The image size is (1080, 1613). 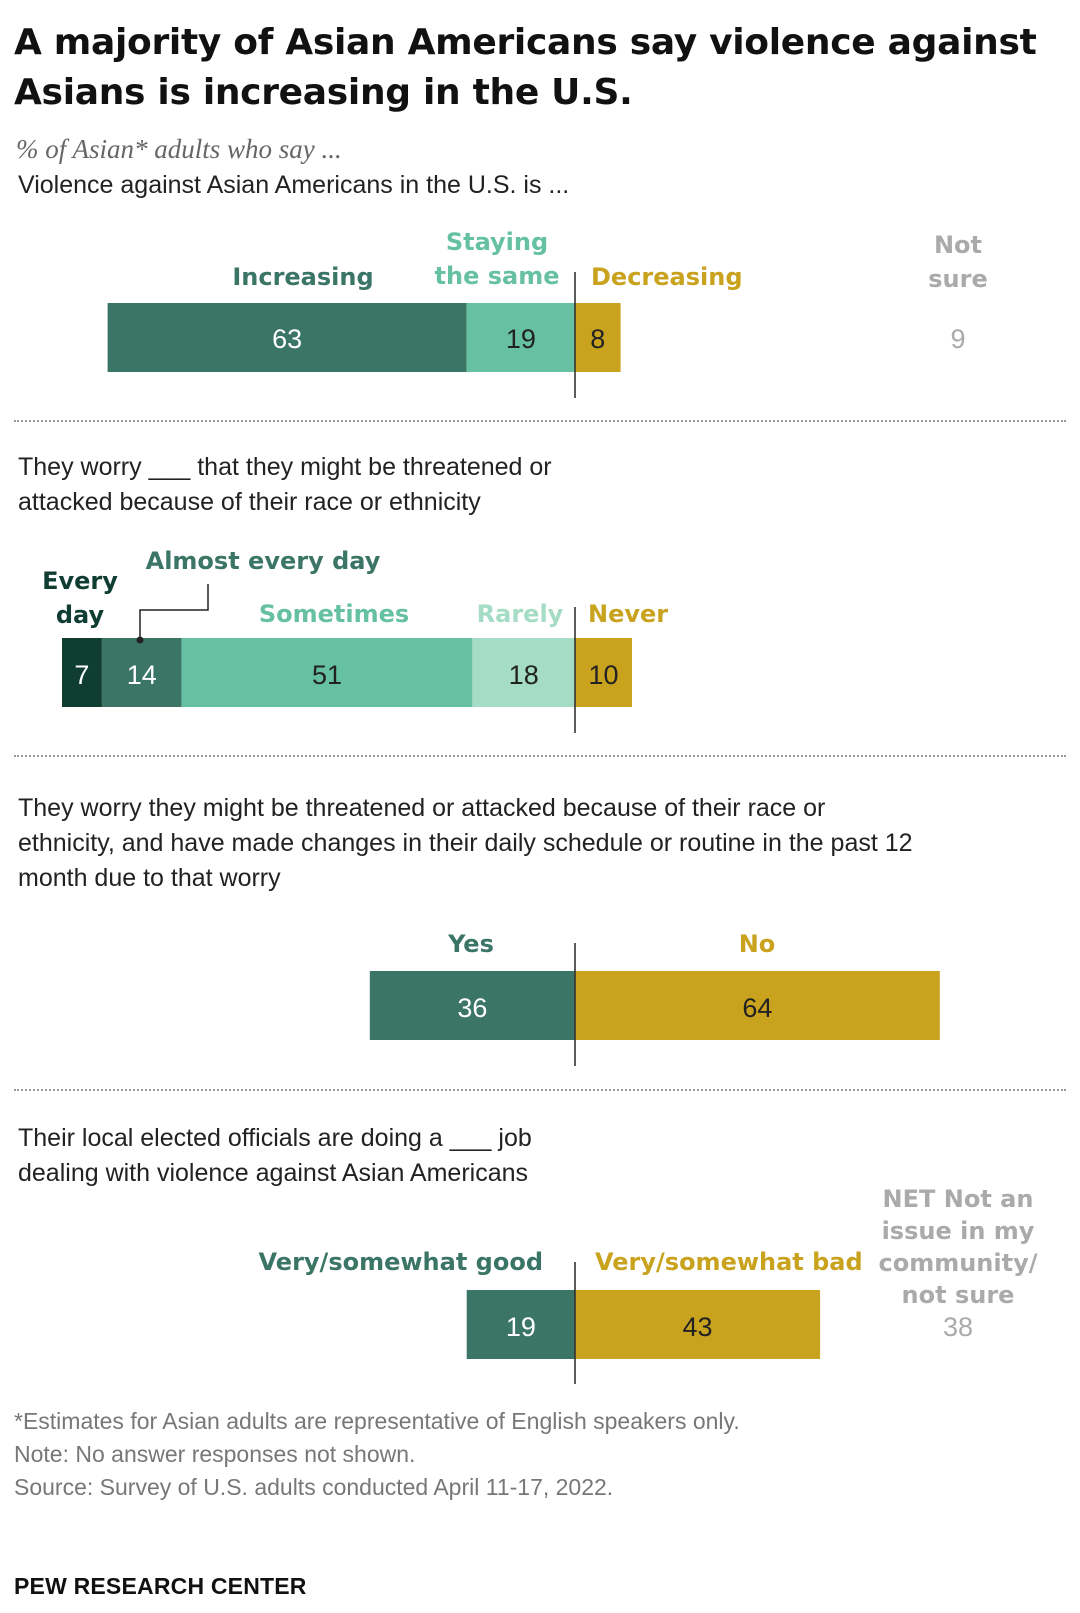 I want to click on bar-rarely, so click(x=523, y=672).